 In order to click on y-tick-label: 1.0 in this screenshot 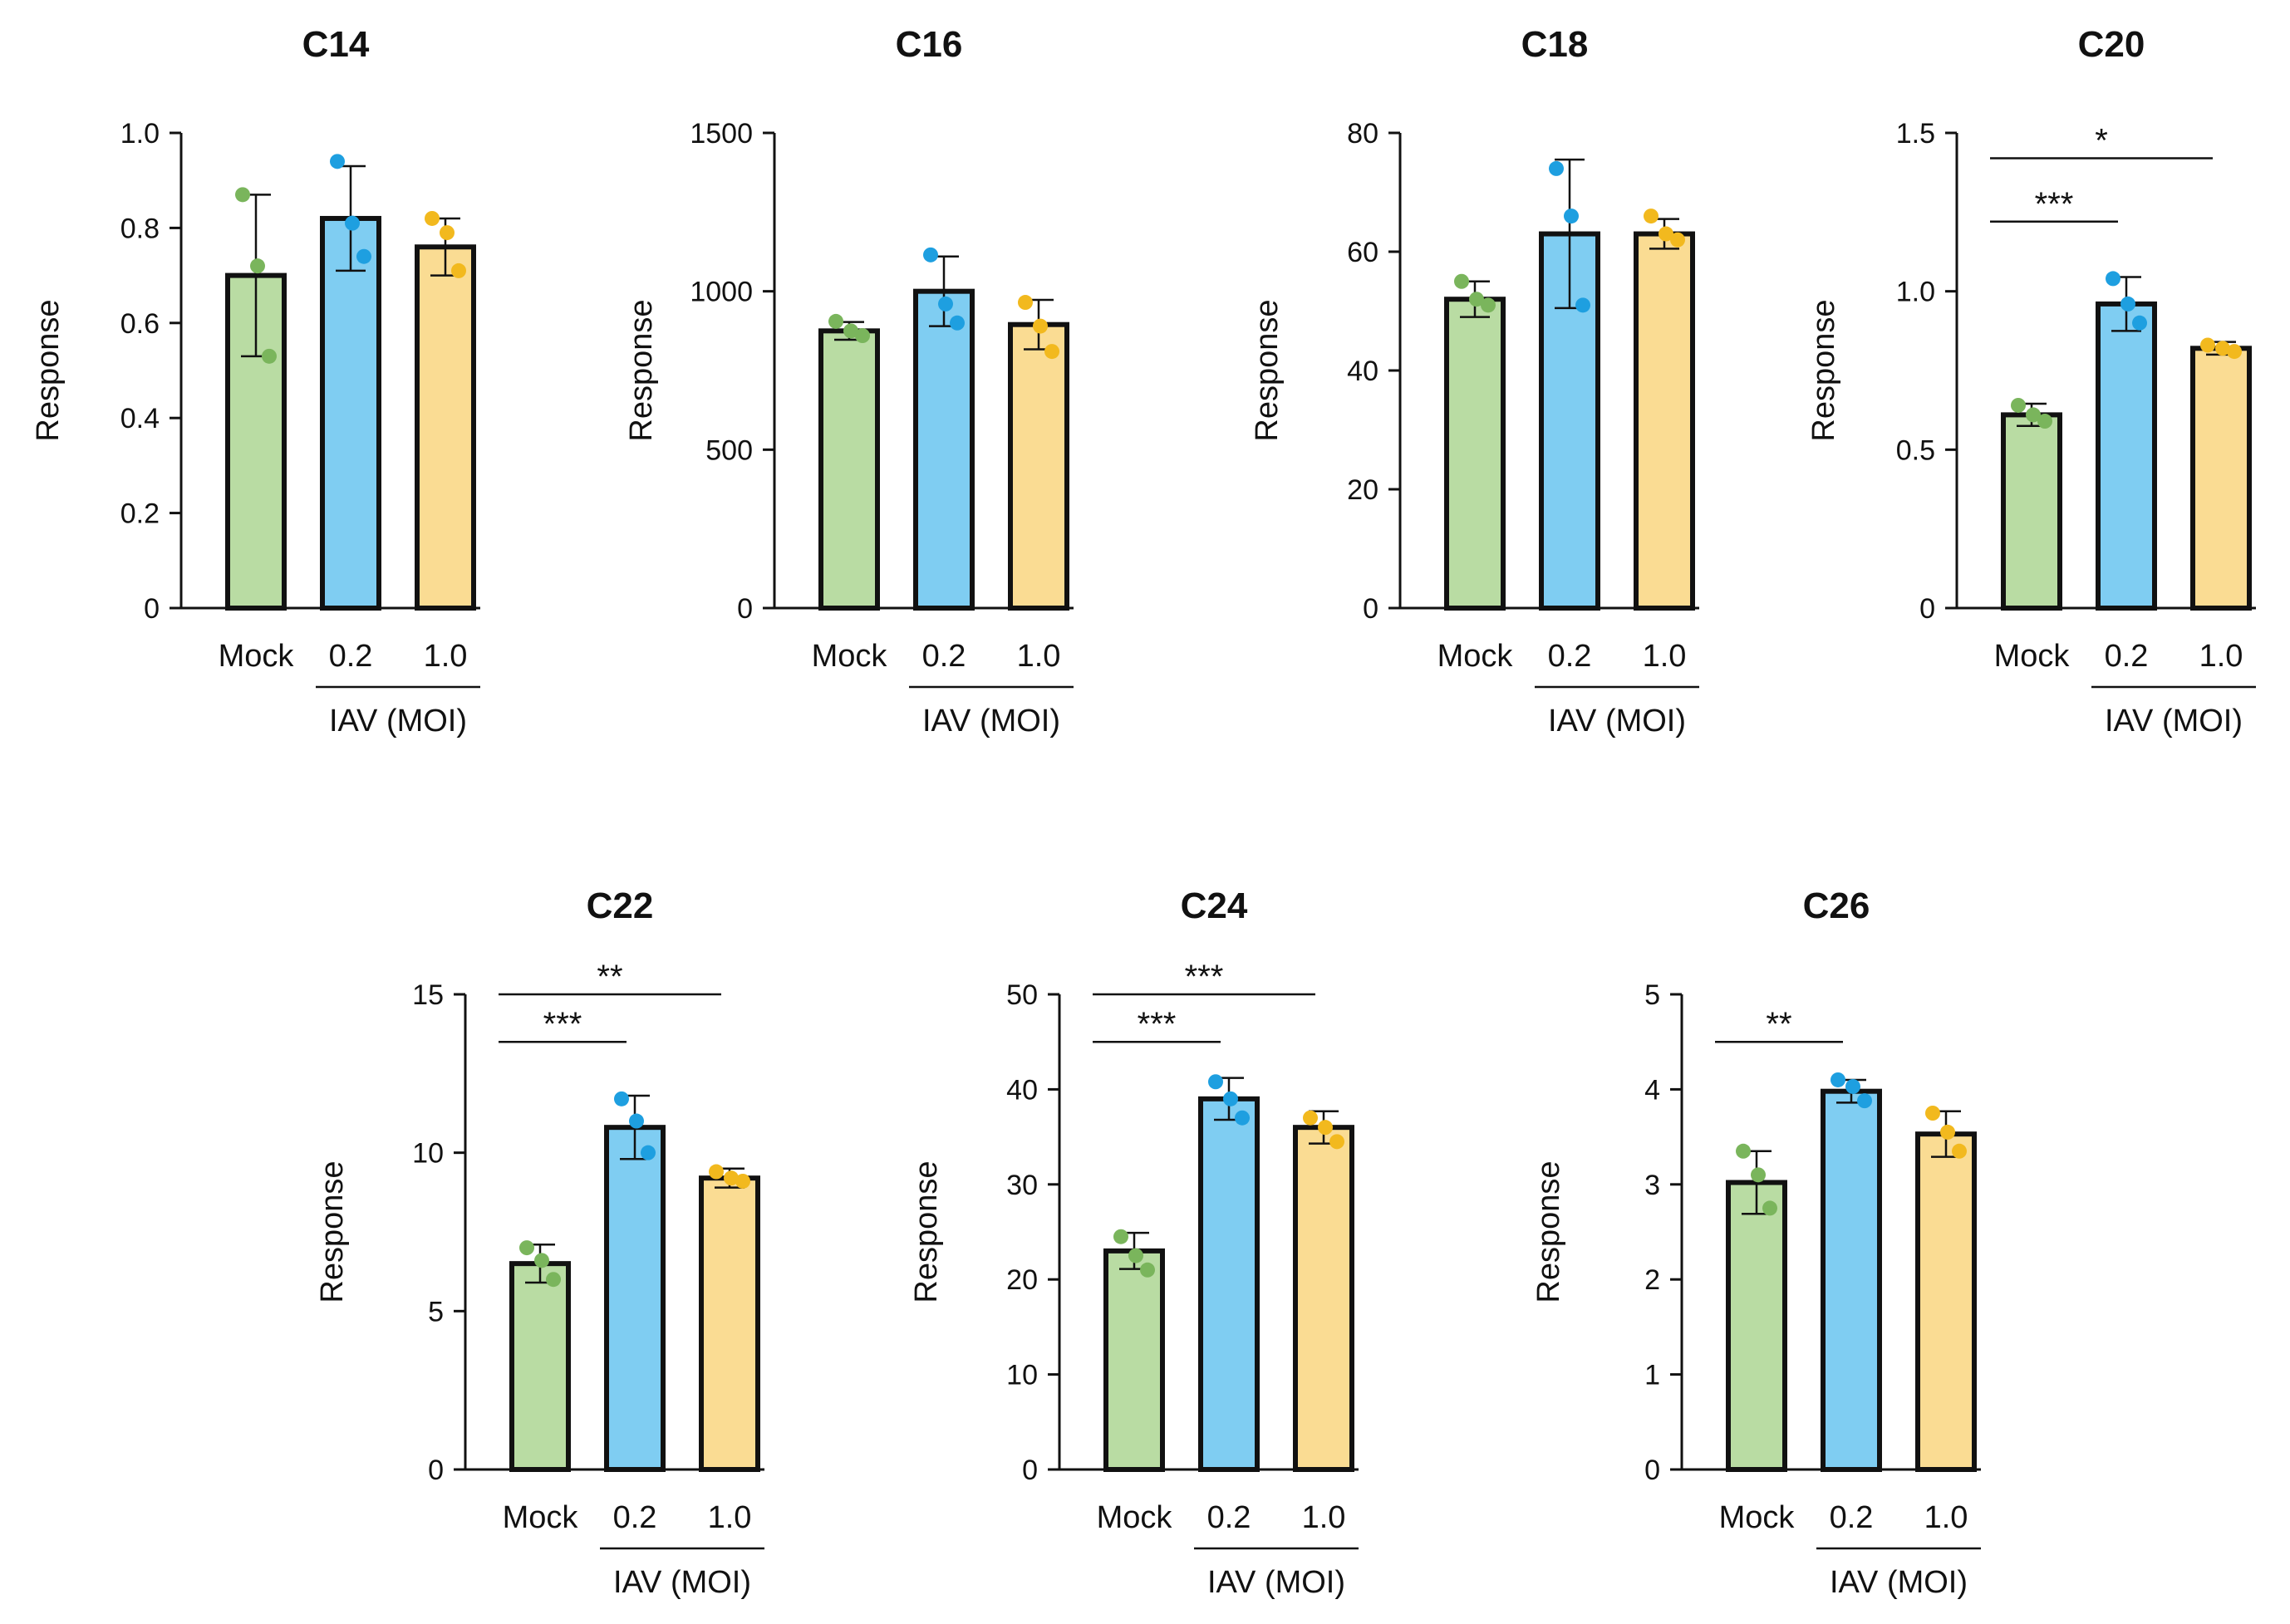, I will do `click(1916, 292)`.